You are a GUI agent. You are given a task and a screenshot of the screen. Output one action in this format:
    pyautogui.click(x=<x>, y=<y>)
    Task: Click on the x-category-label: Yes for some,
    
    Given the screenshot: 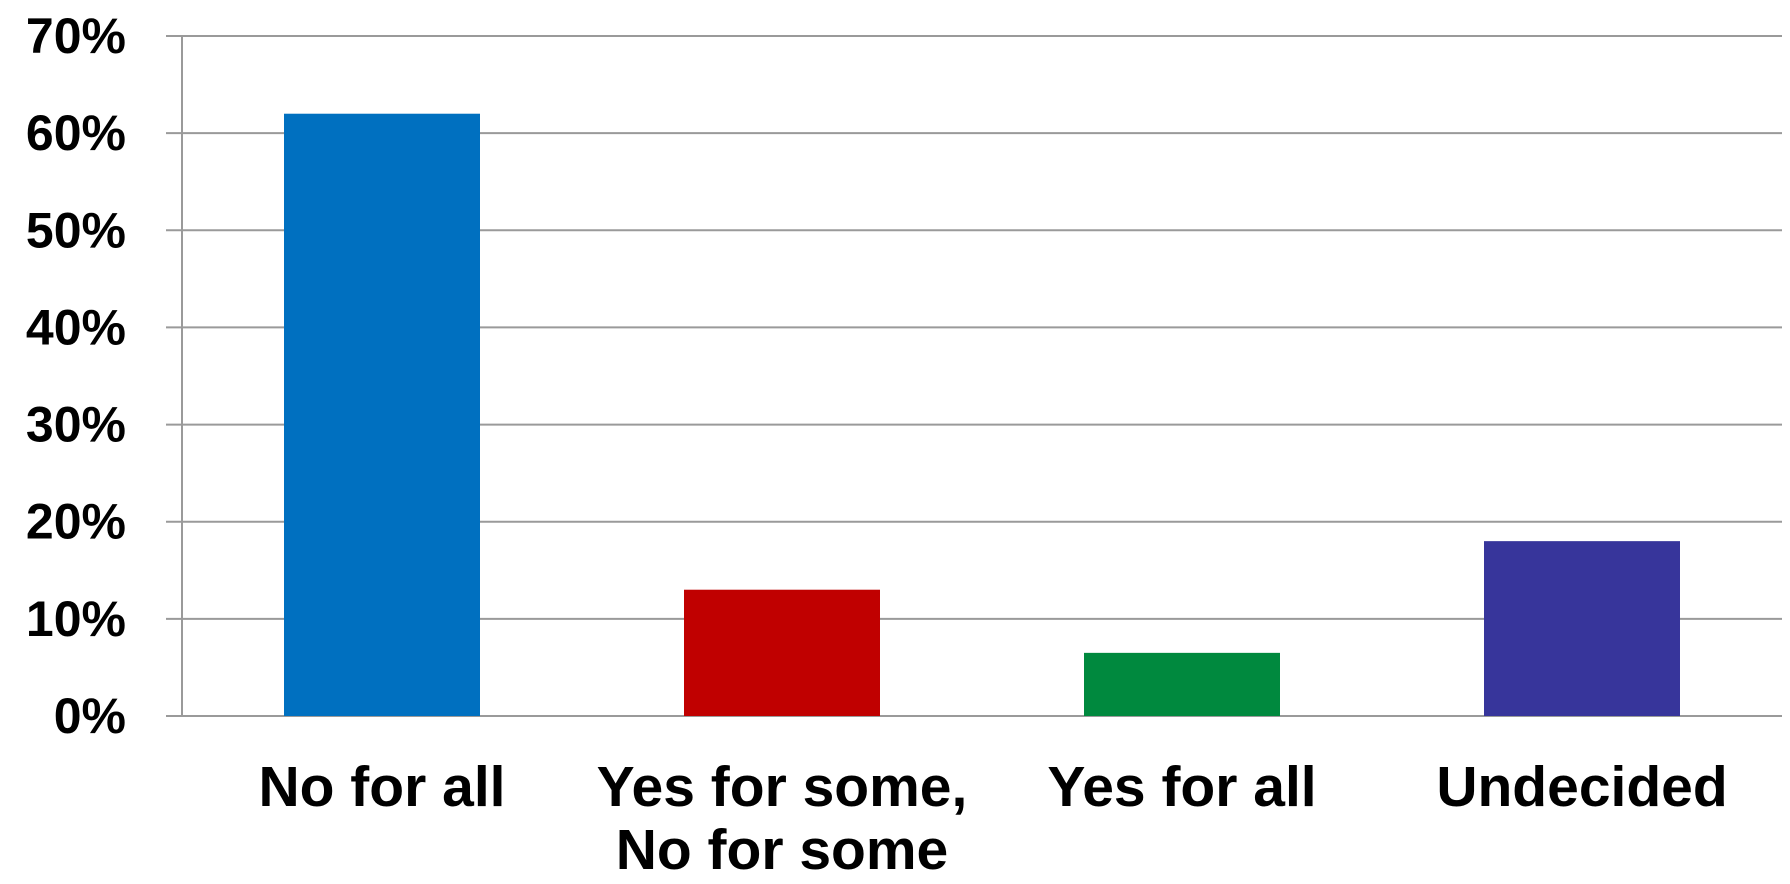 What is the action you would take?
    pyautogui.click(x=782, y=787)
    